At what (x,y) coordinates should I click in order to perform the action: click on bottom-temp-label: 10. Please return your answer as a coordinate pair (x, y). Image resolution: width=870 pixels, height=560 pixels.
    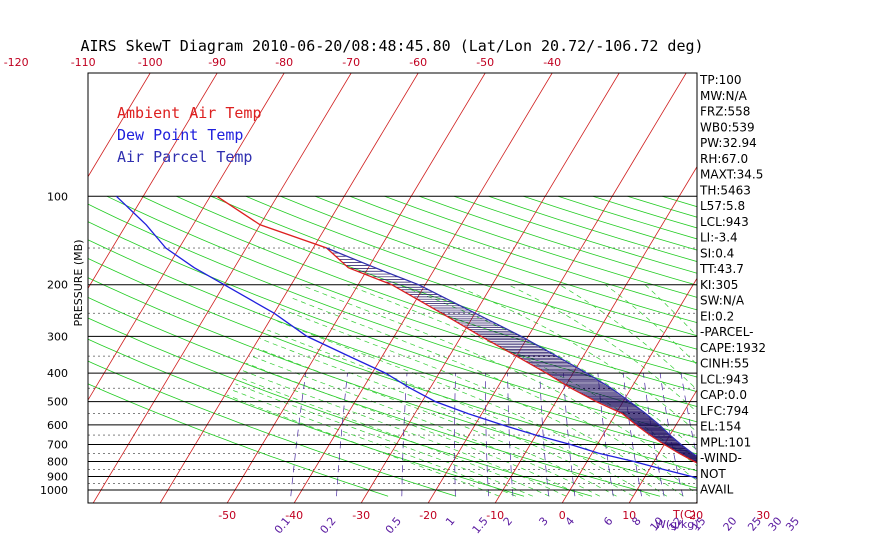
    Looking at the image, I should click on (629, 515).